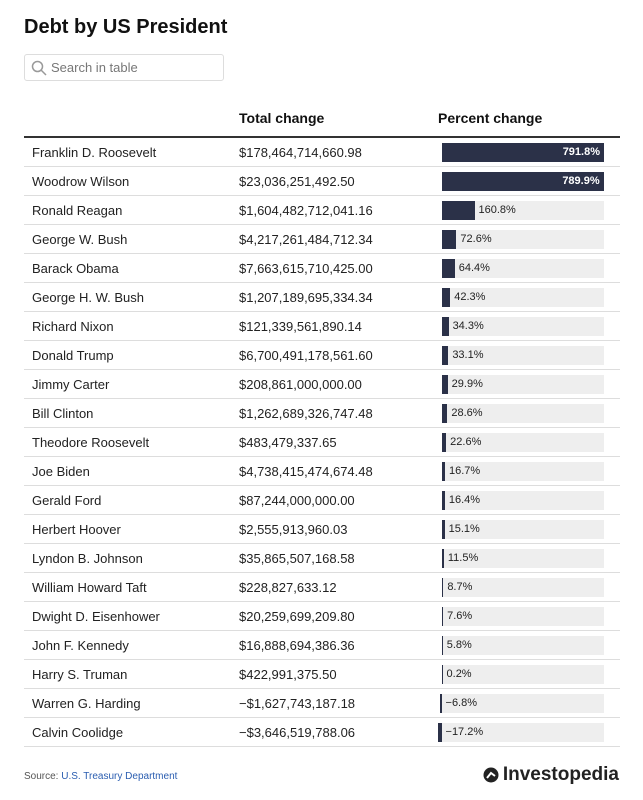 This screenshot has width=643, height=800. I want to click on total-change: $23,036,251,492.50, so click(297, 181).